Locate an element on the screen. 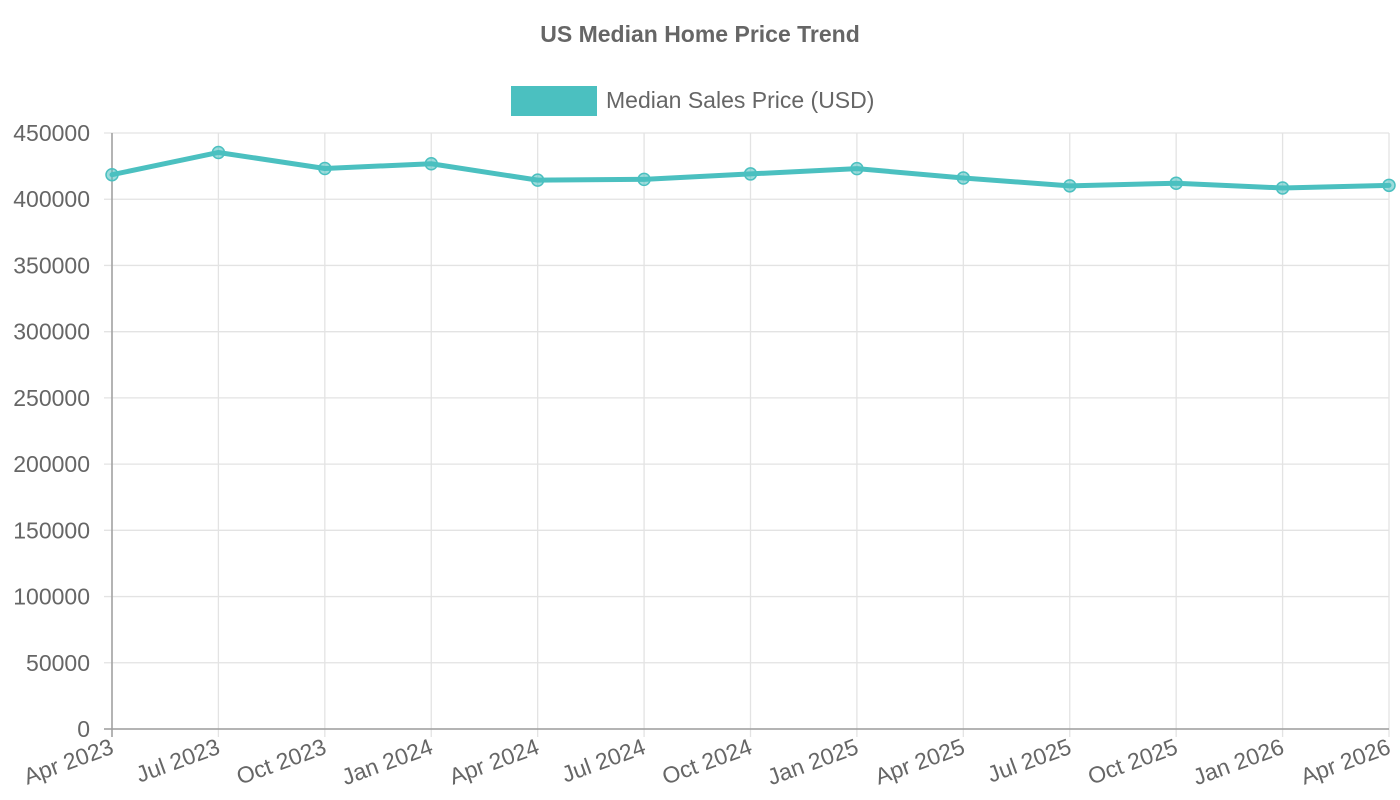 Image resolution: width=1400 pixels, height=800 pixels. y-tick-label: 150000 is located at coordinates (51, 530).